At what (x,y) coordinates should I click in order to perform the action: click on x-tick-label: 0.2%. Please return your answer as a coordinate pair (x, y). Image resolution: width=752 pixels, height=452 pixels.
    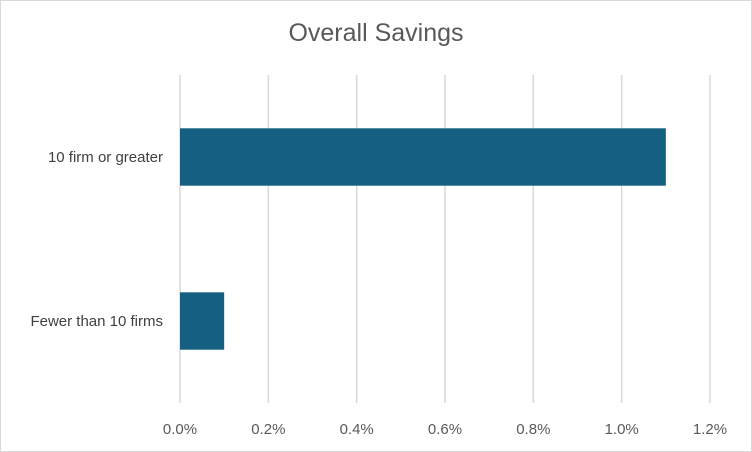
    Looking at the image, I should click on (268, 429).